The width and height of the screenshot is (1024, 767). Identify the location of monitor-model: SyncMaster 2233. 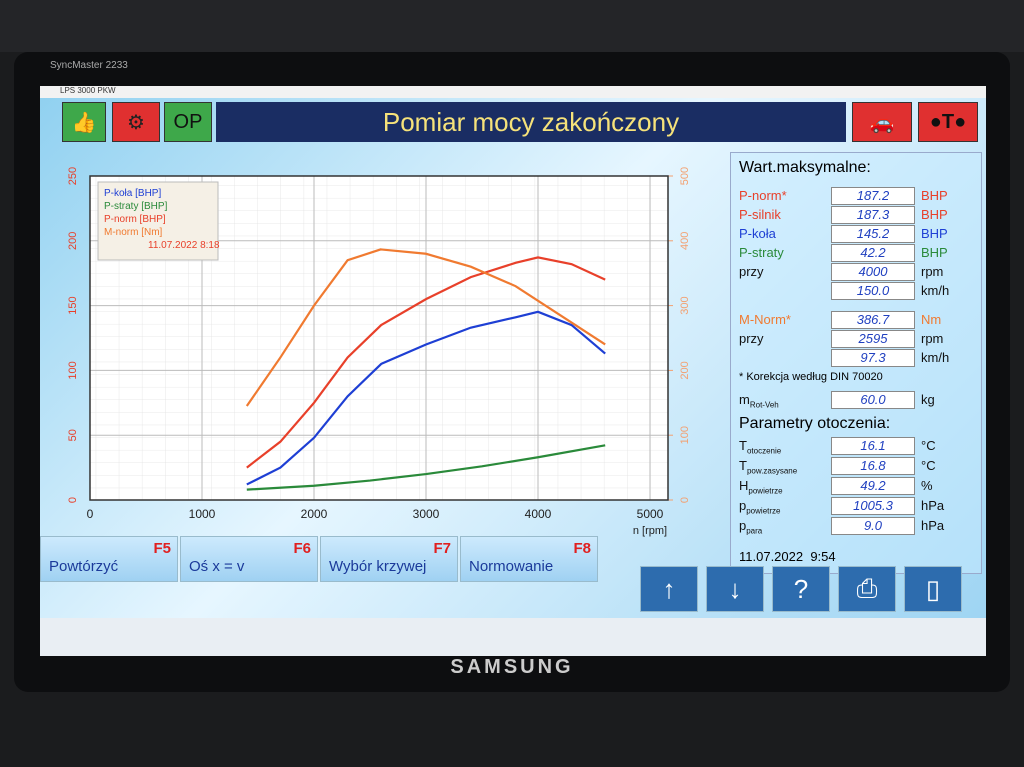
(89, 65).